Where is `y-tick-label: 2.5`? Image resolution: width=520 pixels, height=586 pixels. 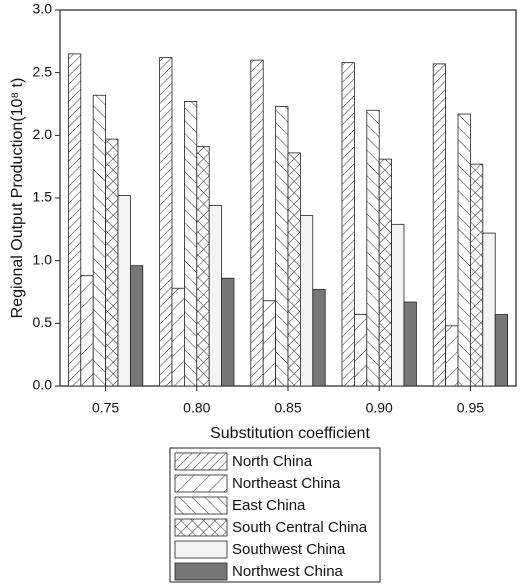 y-tick-label: 2.5 is located at coordinates (43, 71).